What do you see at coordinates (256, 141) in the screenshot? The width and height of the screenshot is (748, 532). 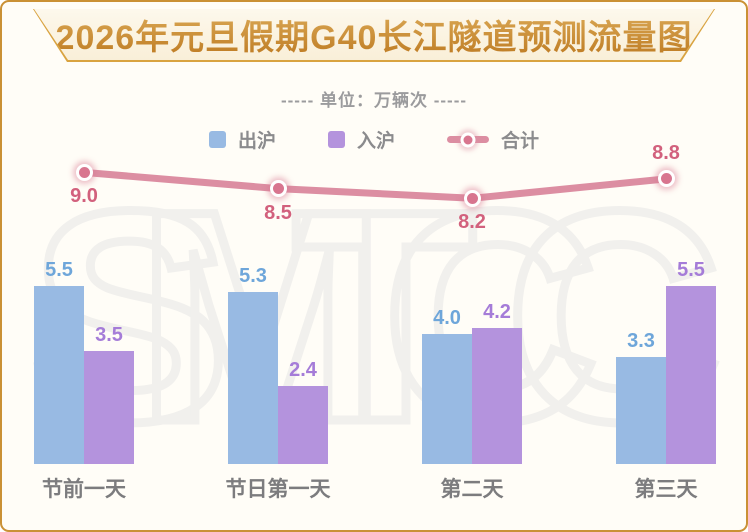 I see `legend-label-out: 出沪` at bounding box center [256, 141].